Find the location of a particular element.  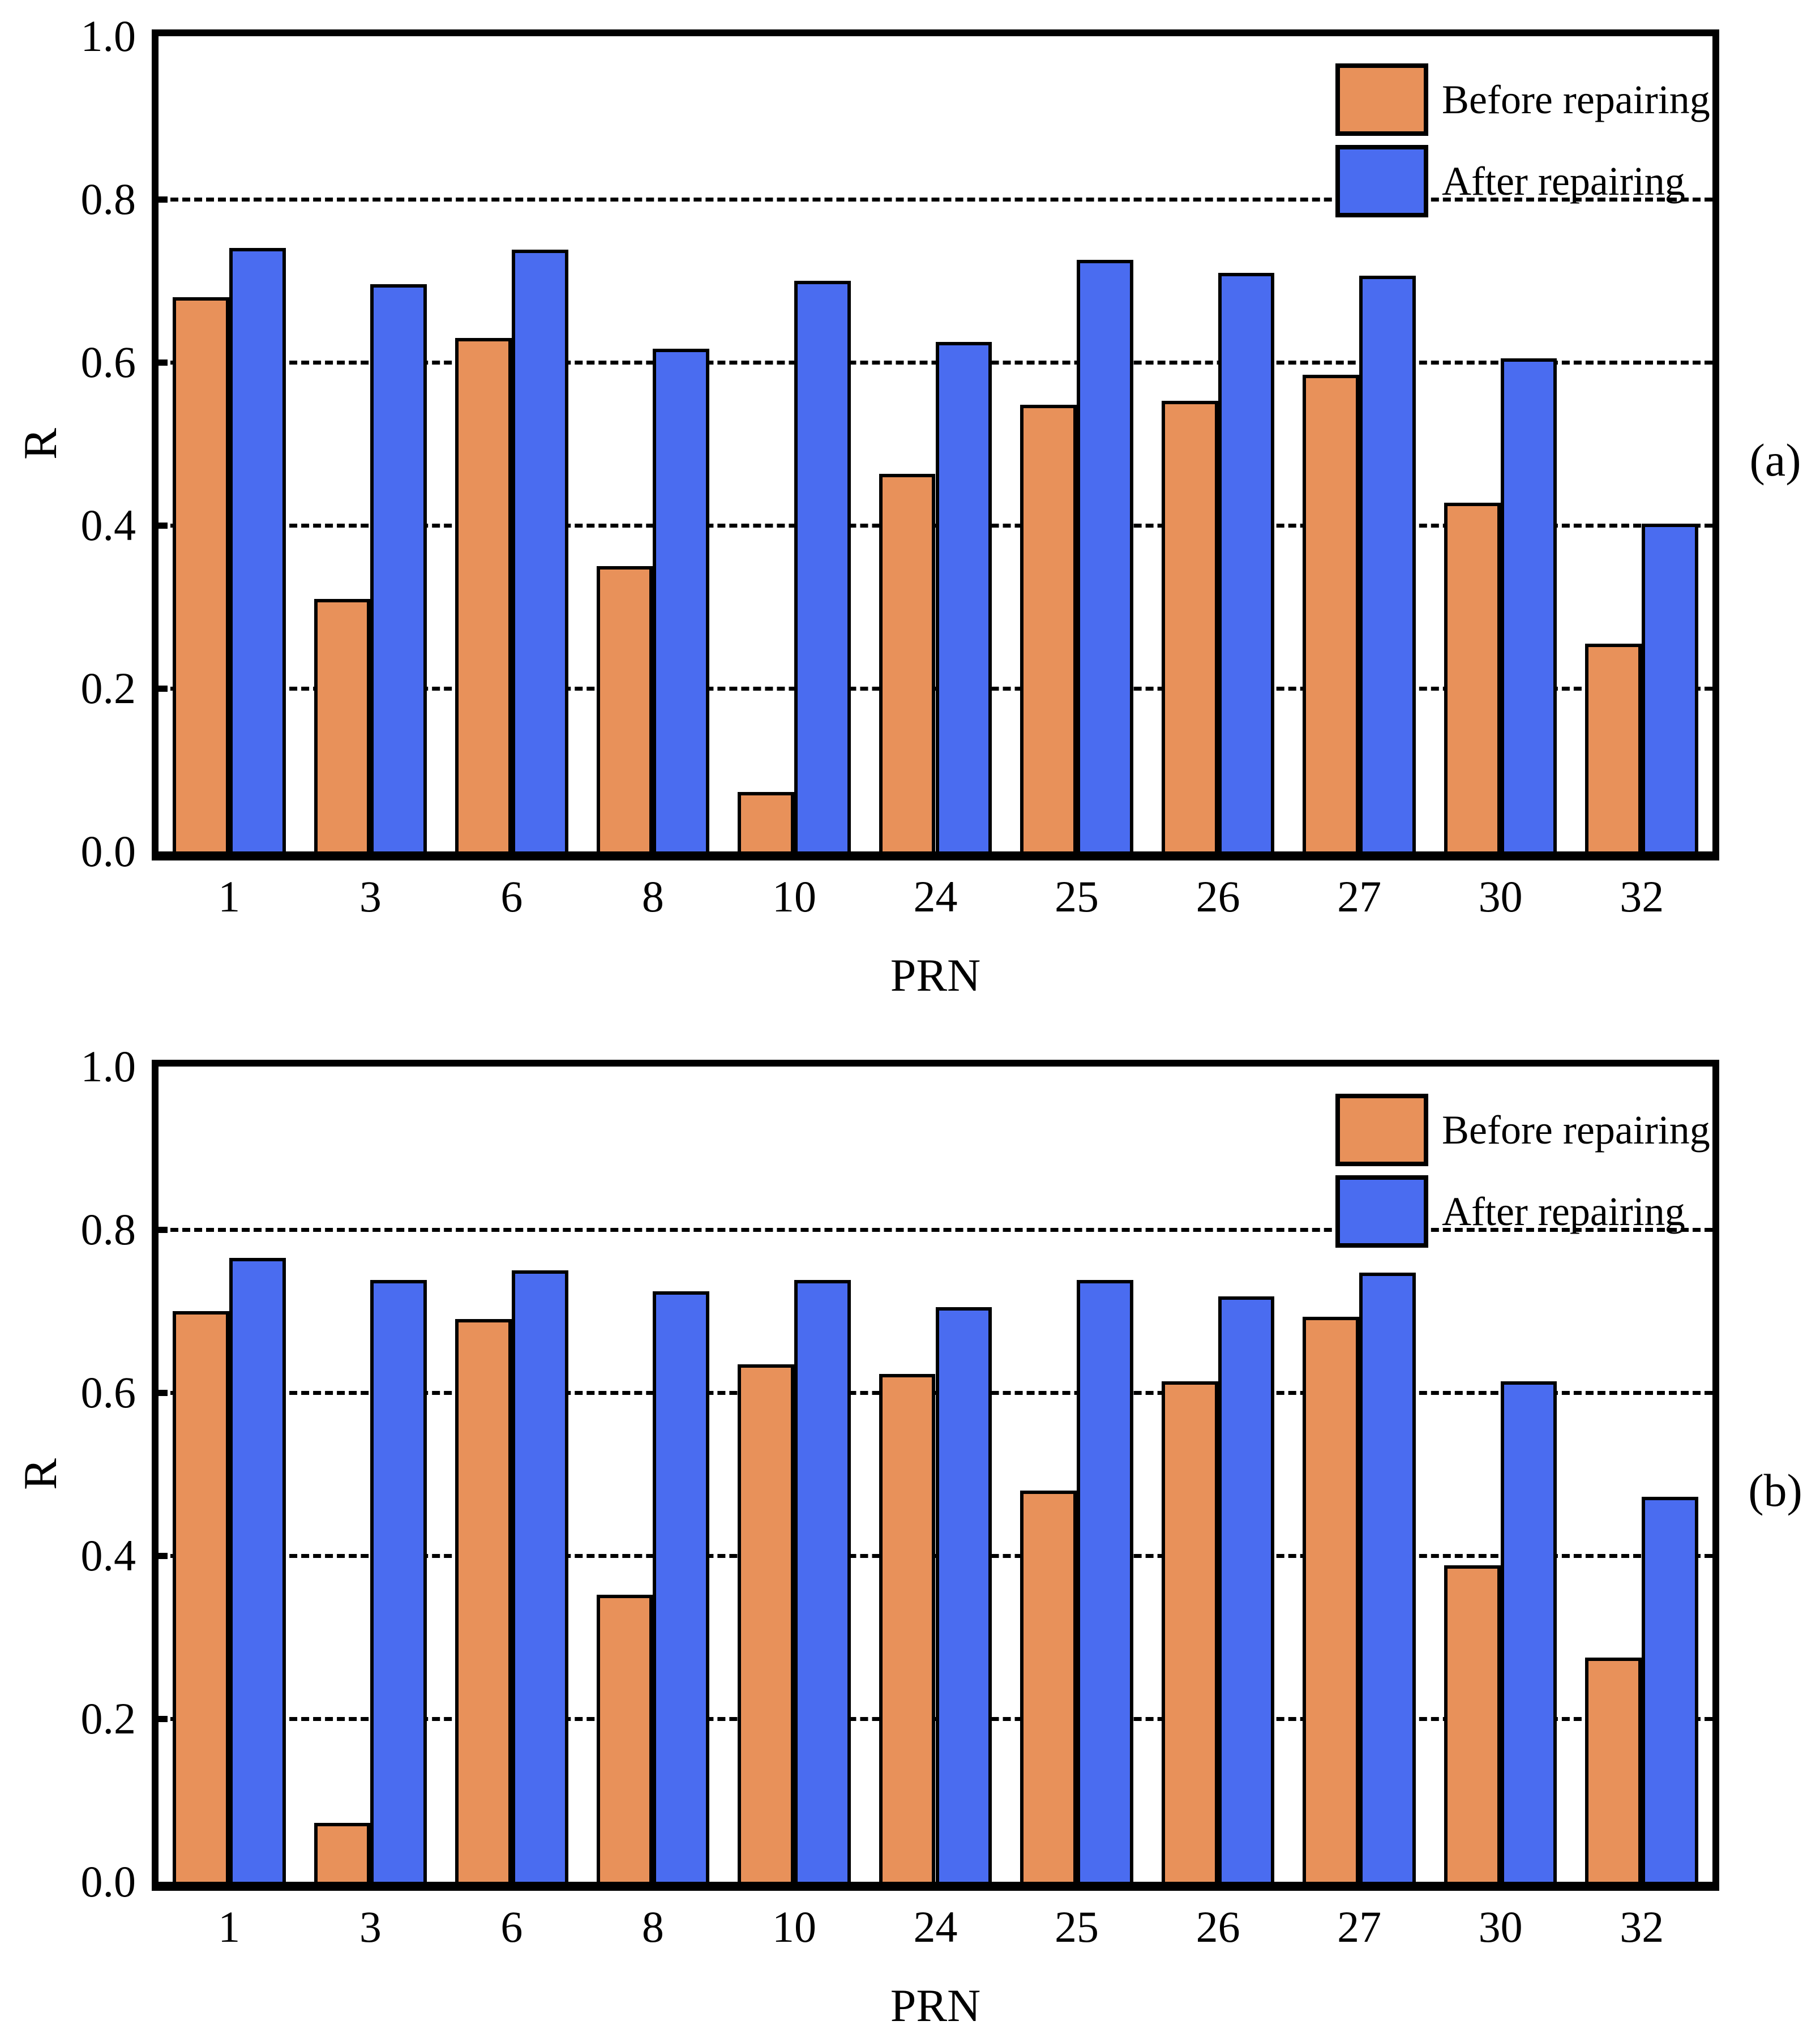

panel-label-b: (b) is located at coordinates (1775, 1490).